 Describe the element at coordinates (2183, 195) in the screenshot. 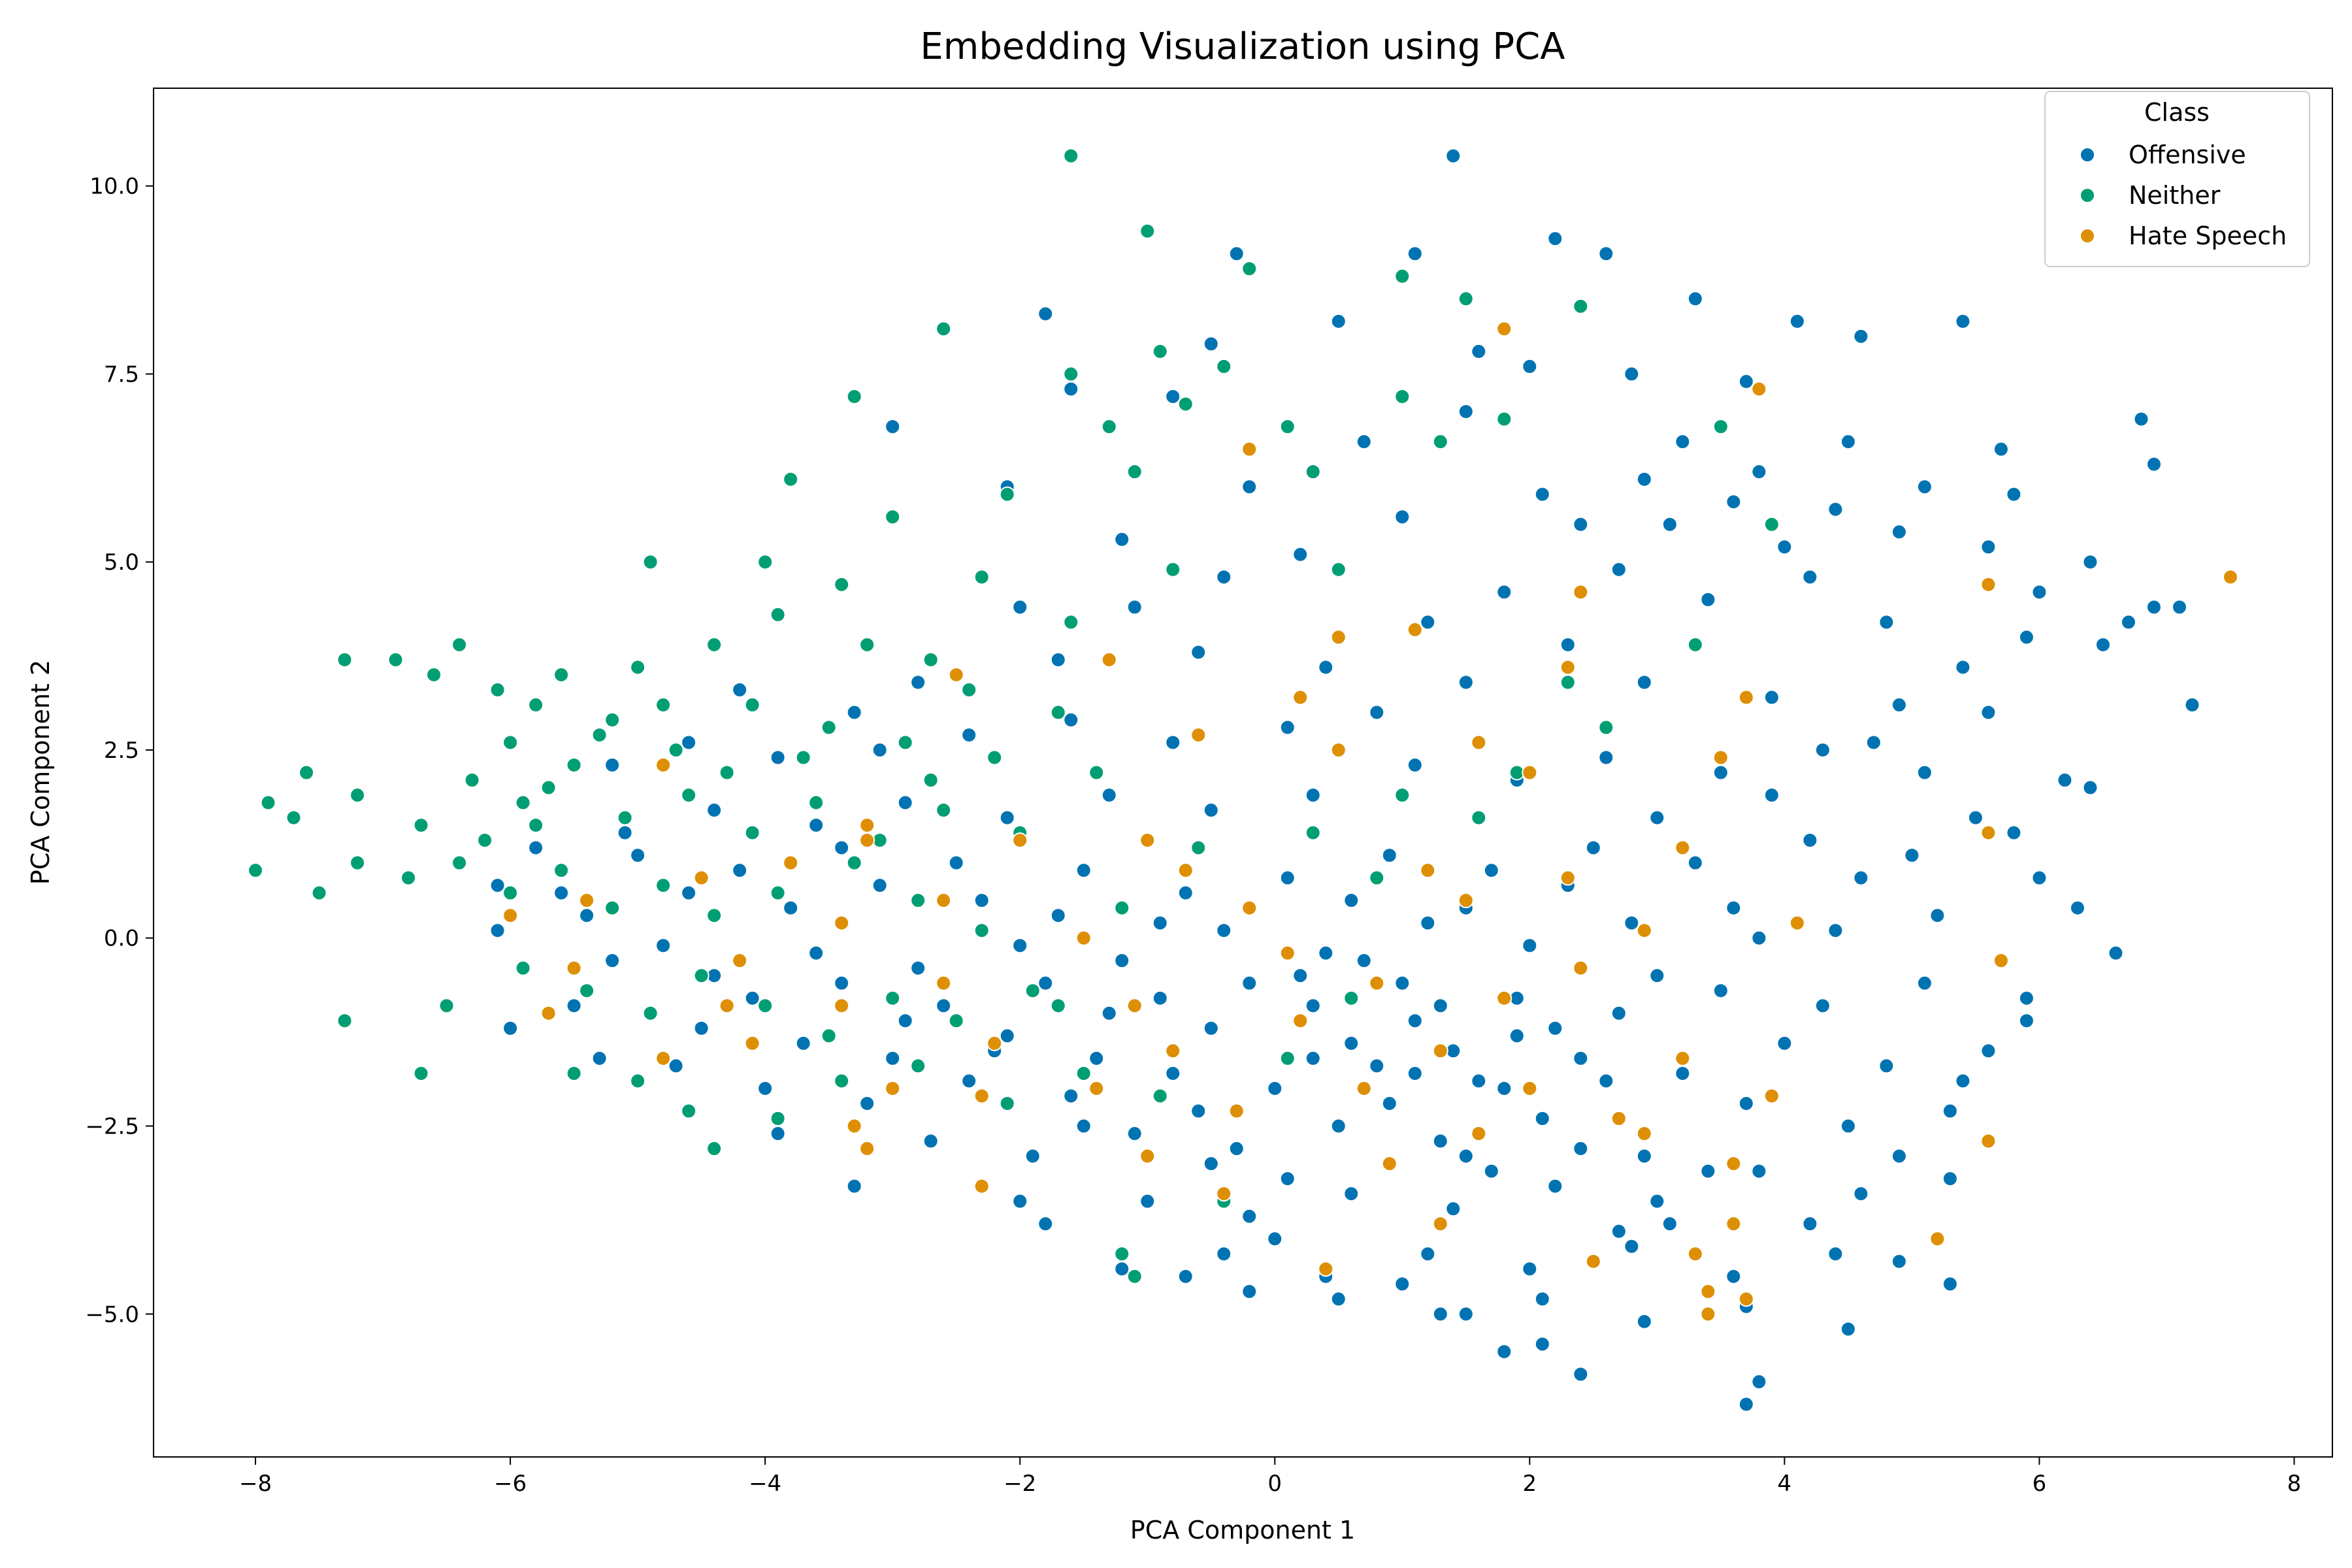

I see `legend-entries: Offensive Neither Hate Speech` at that location.